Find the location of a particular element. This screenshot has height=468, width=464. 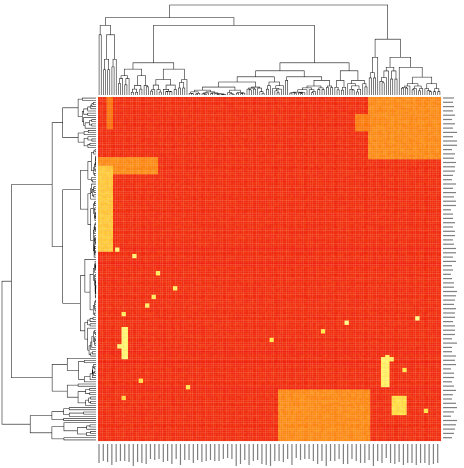

column-dendrogram-branch is located at coordinates (175, 92).